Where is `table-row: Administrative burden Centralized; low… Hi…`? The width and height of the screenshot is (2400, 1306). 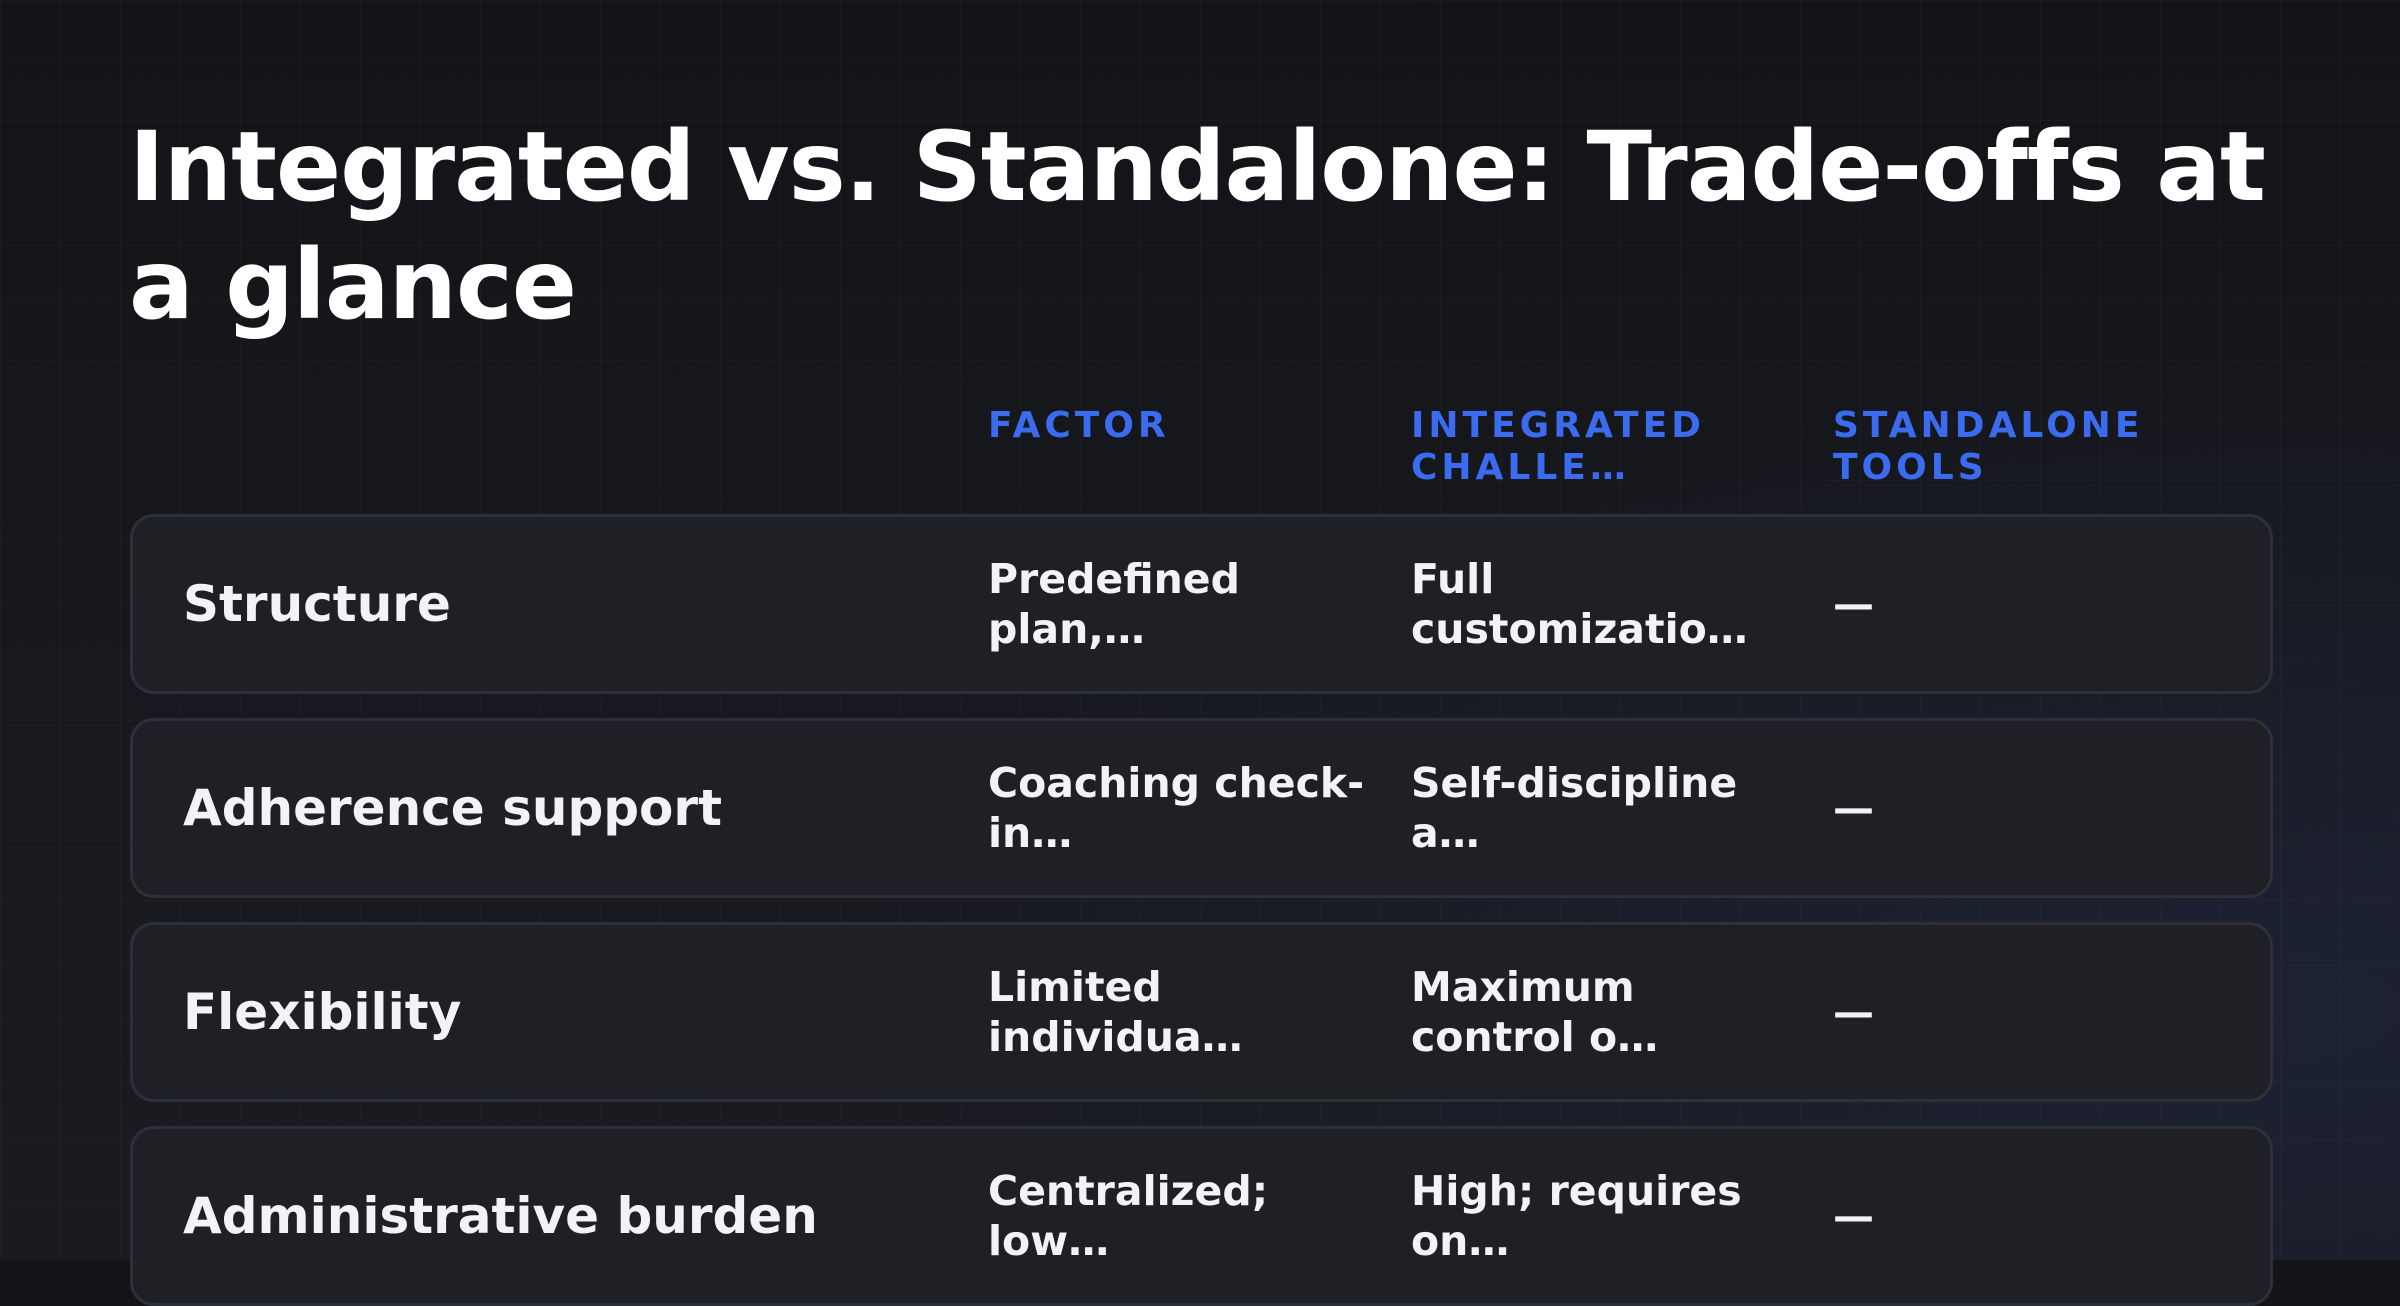 table-row: Administrative burden Centralized; low… Hi… is located at coordinates (1201, 1216).